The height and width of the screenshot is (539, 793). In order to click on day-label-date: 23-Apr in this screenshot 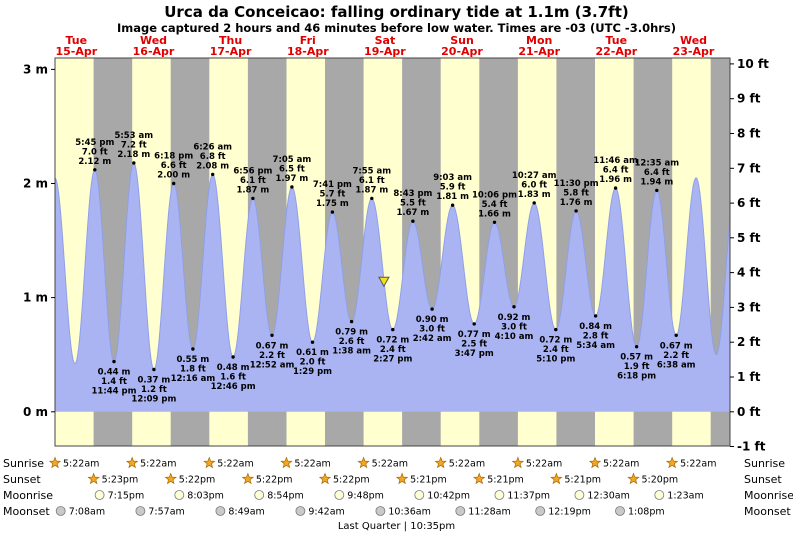, I will do `click(694, 51)`.